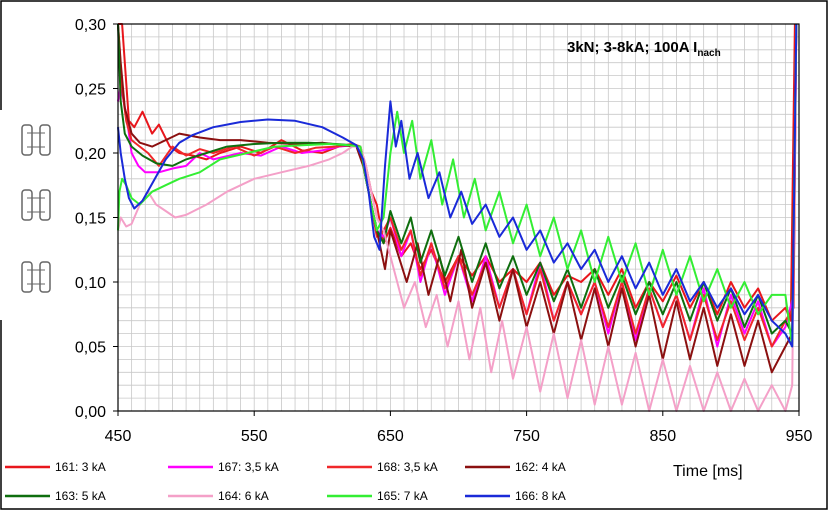  What do you see at coordinates (799, 436) in the screenshot?
I see `x-tick-label: 950` at bounding box center [799, 436].